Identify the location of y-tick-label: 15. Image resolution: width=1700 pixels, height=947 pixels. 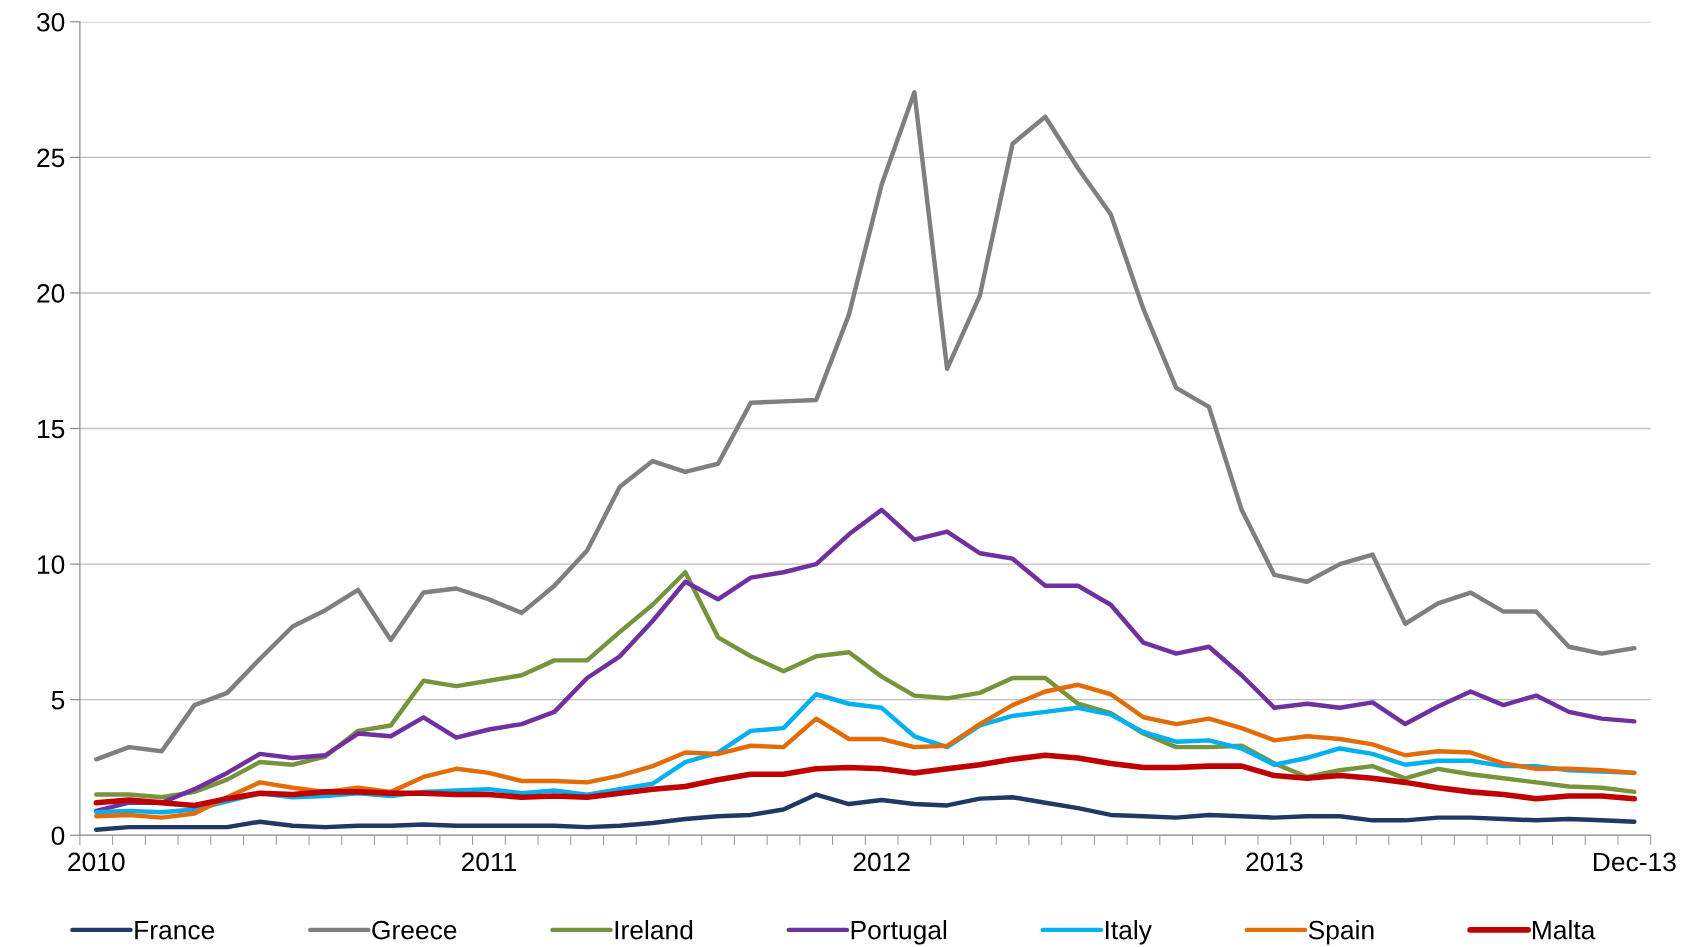
(51, 429).